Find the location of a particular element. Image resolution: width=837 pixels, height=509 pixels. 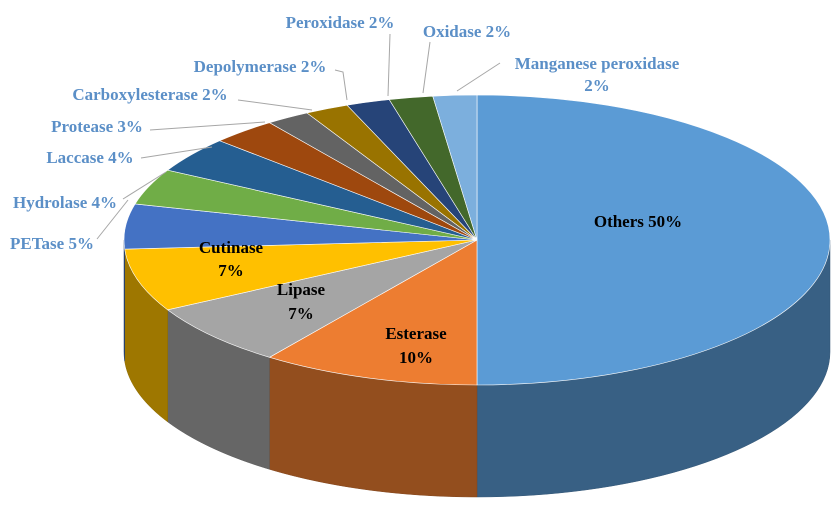

label-petase: PETase 5% is located at coordinates (52, 243).